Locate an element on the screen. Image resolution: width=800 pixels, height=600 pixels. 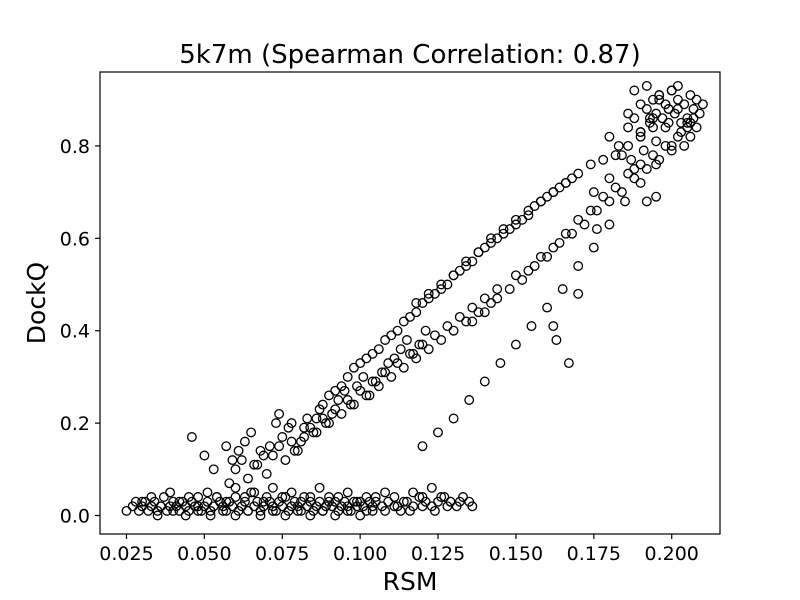
x-tick-label: 0.075 is located at coordinates (282, 554).